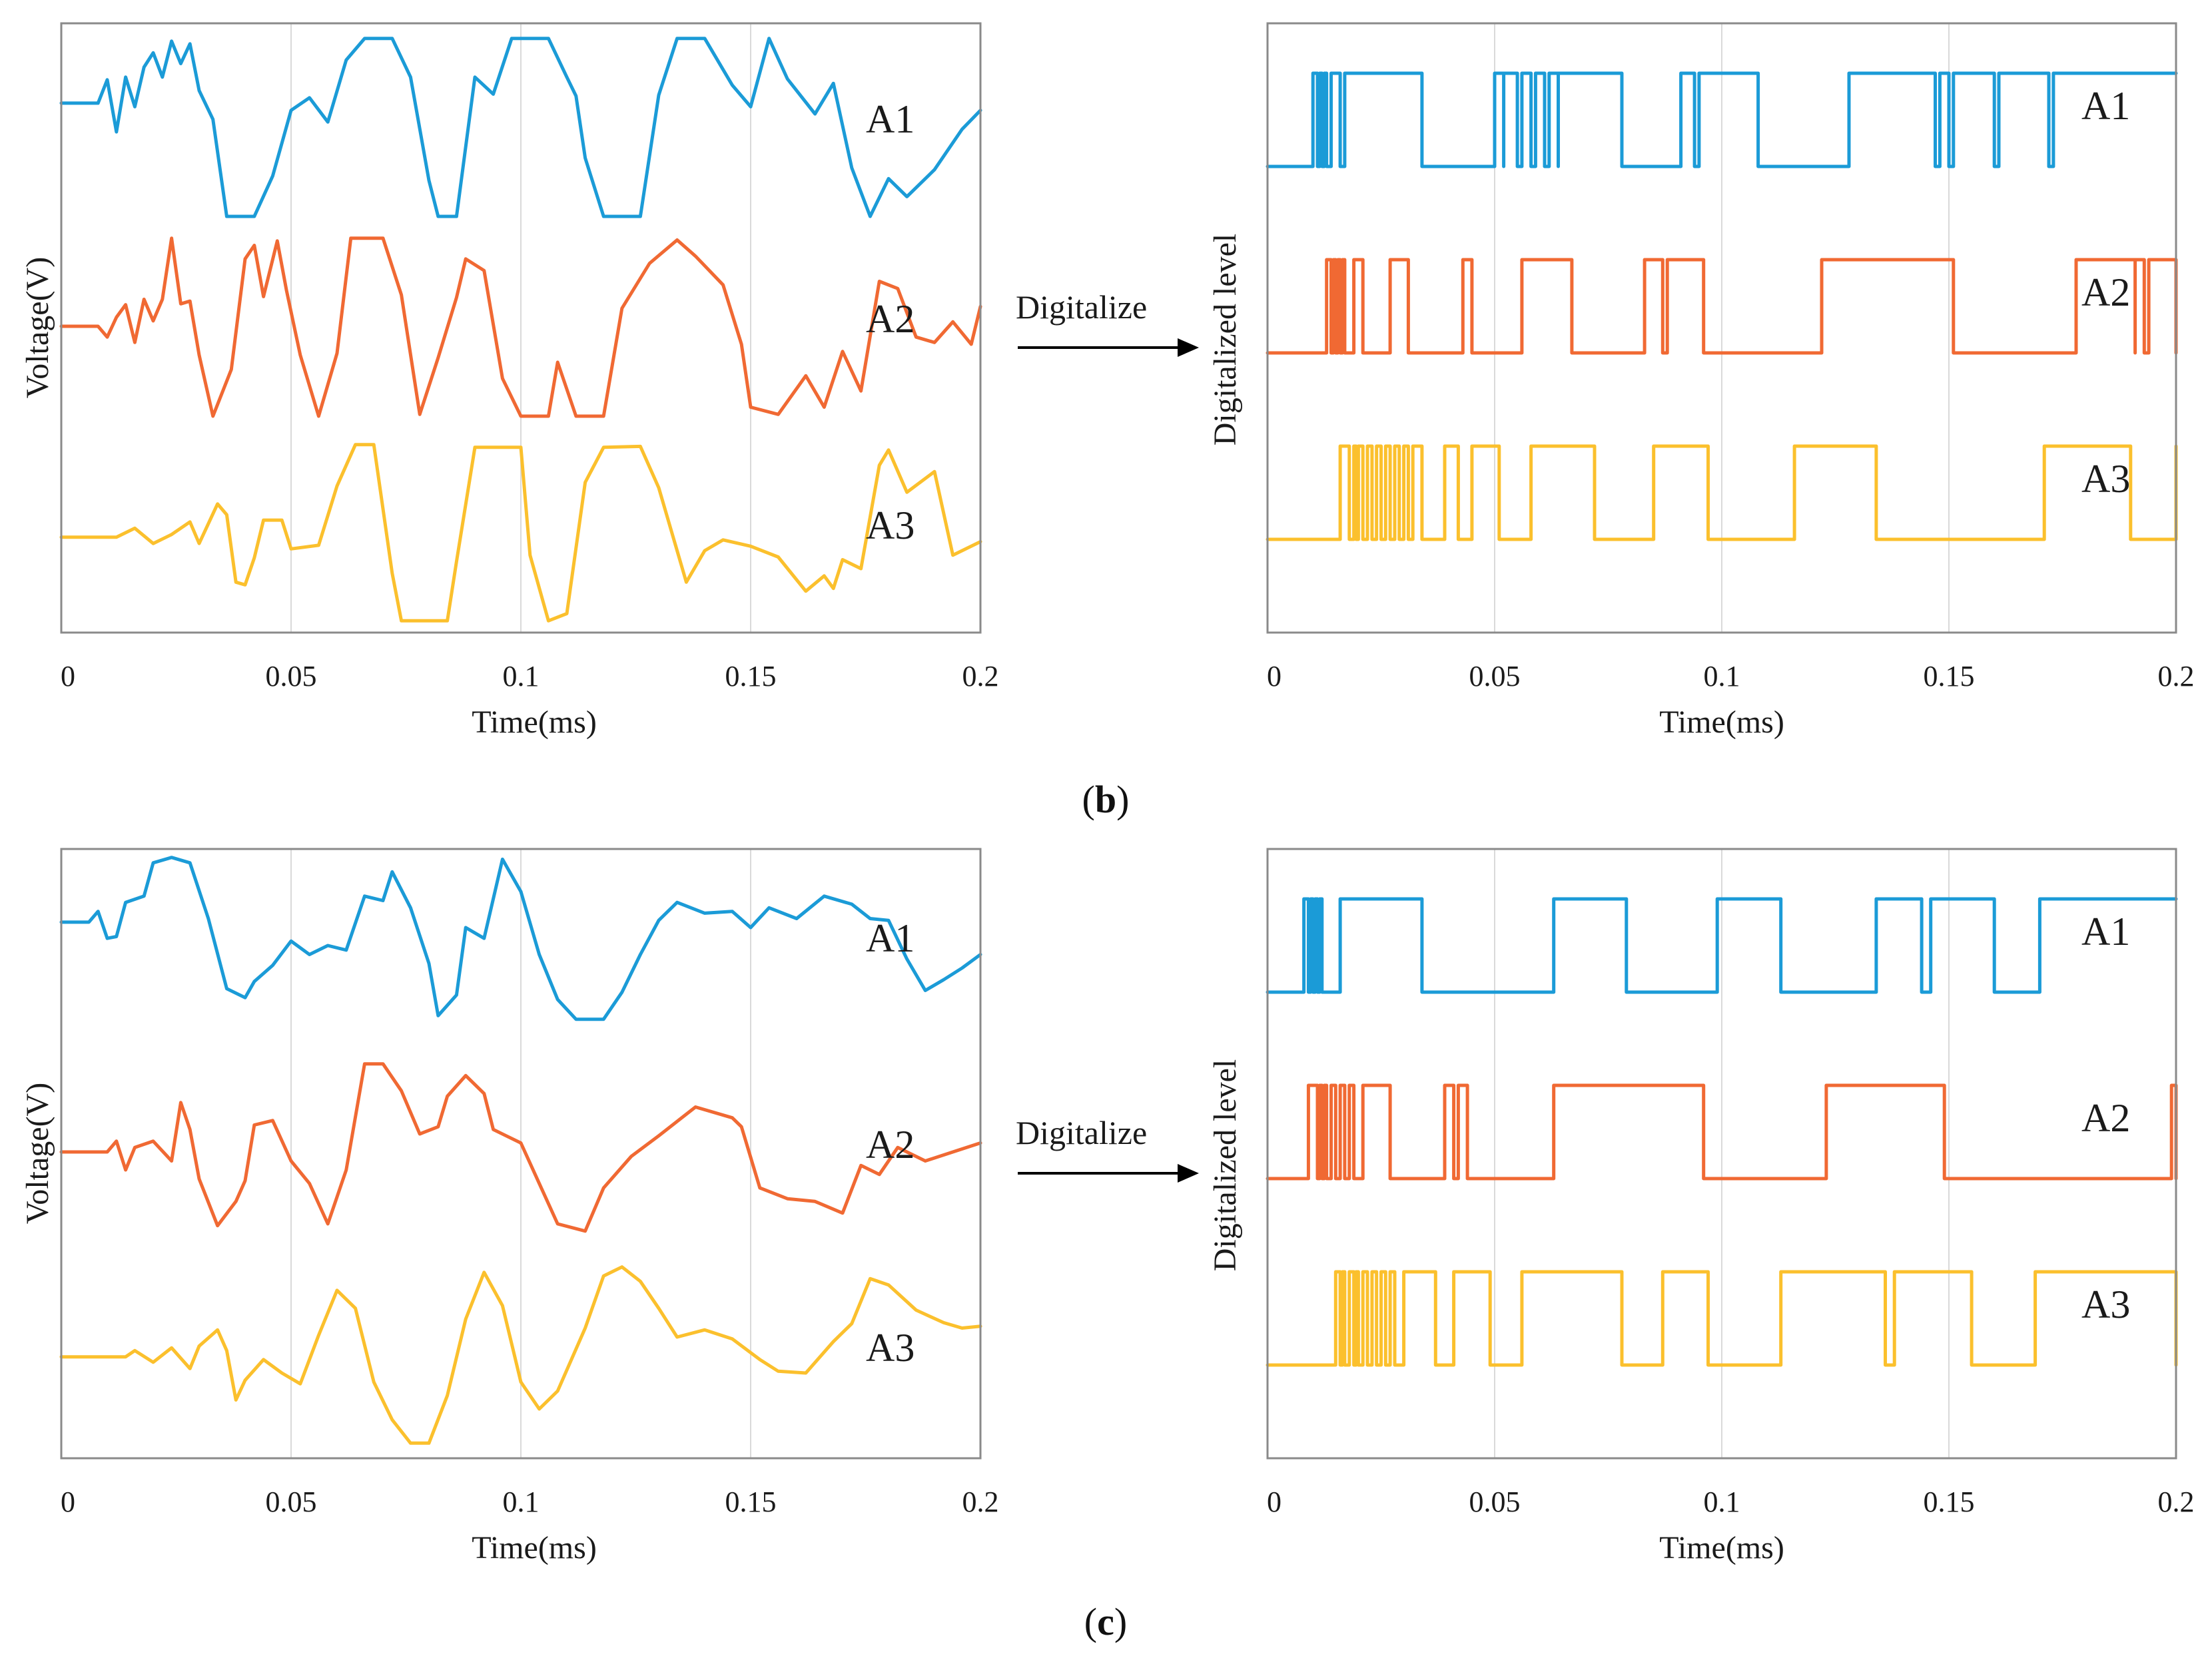 The height and width of the screenshot is (1668, 2212). I want to click on chart-c-analog-xlabel: Time(ms), so click(534, 1547).